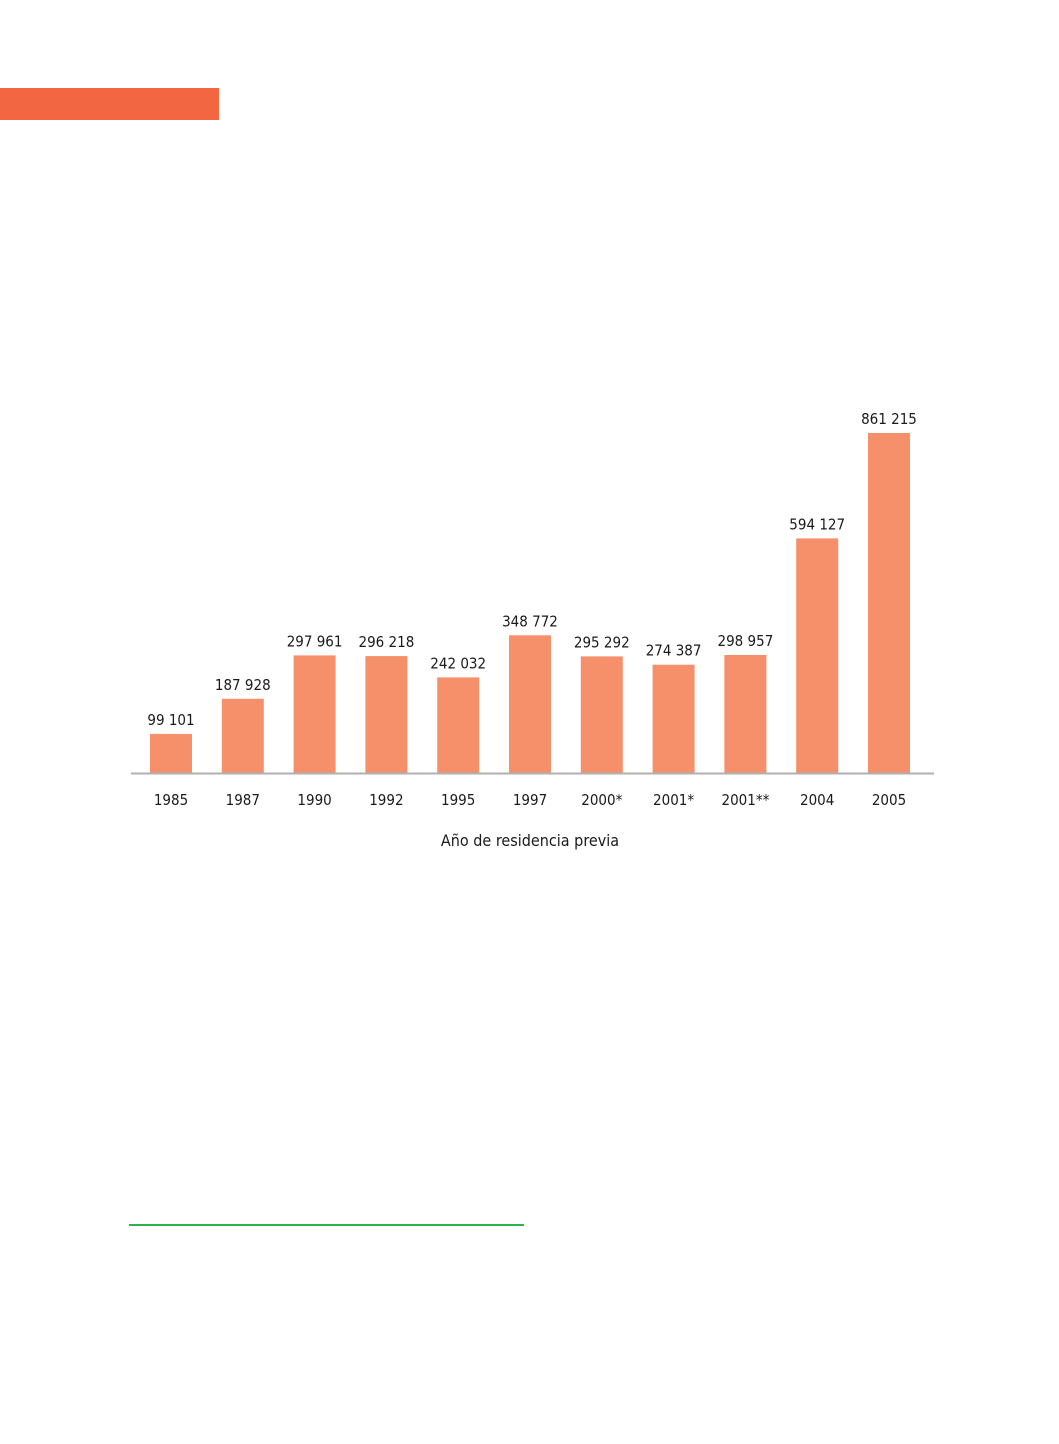 This screenshot has height=1444, width=1059. What do you see at coordinates (387, 642) in the screenshot?
I see `value-label-1992: 296 218` at bounding box center [387, 642].